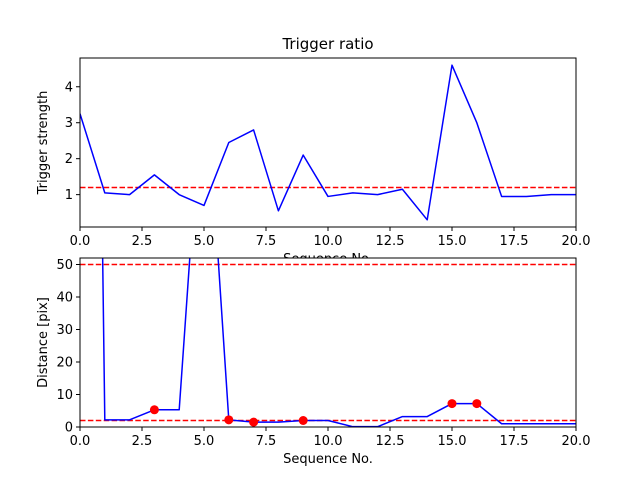 The image size is (640, 484). I want to click on panel2-x-tick-label: 7.5, so click(266, 441).